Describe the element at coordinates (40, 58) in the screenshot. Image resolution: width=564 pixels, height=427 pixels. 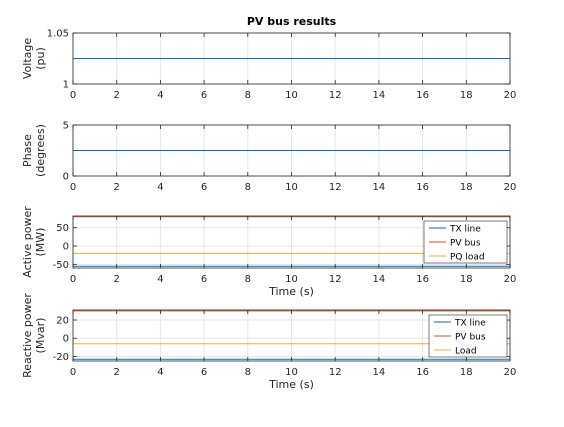
I see `y-axis-label: (pu)` at that location.